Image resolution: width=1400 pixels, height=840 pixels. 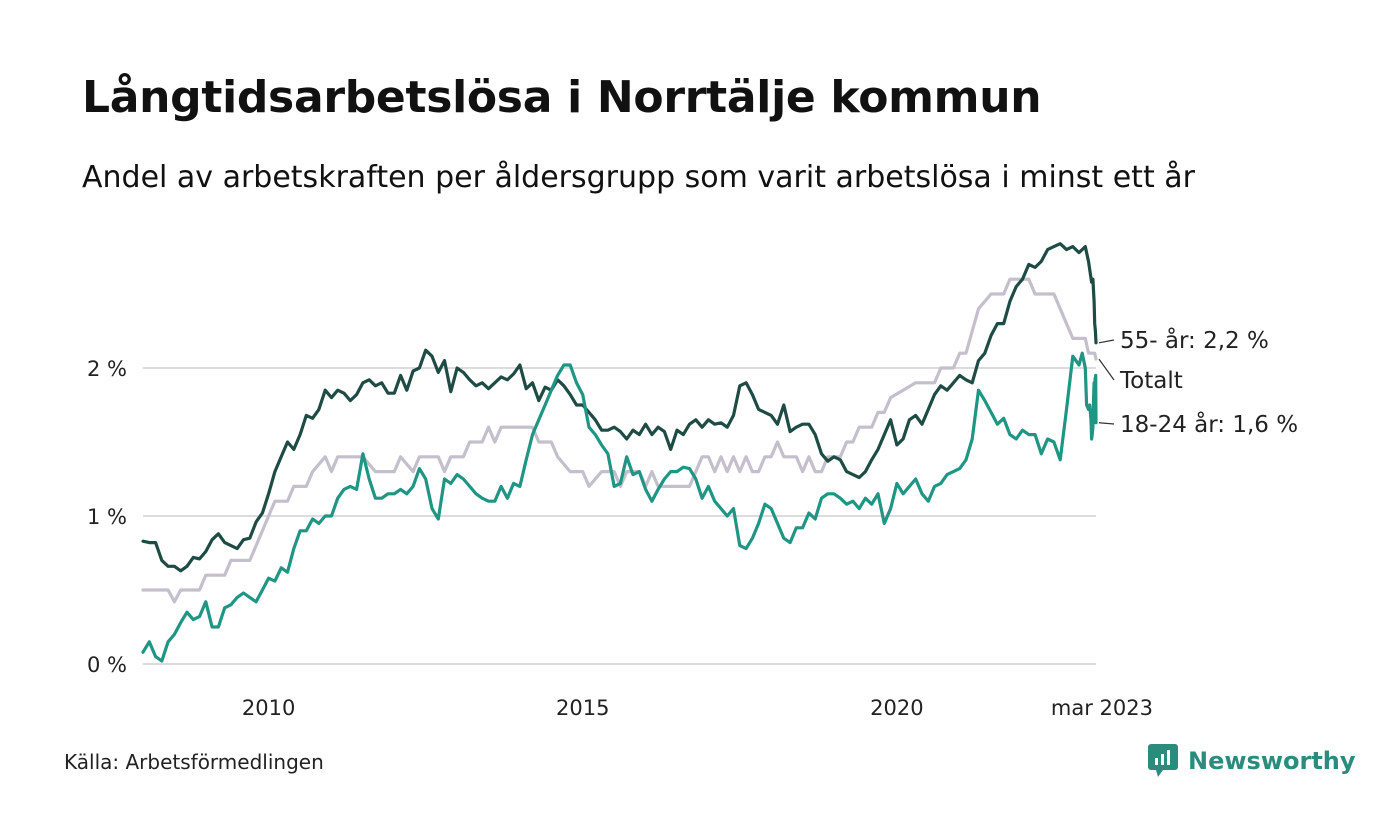 What do you see at coordinates (1198, 382) in the screenshot?
I see `series-labels: Totalt 55- år: 2,2 % 18-24 år: 1,6 %` at bounding box center [1198, 382].